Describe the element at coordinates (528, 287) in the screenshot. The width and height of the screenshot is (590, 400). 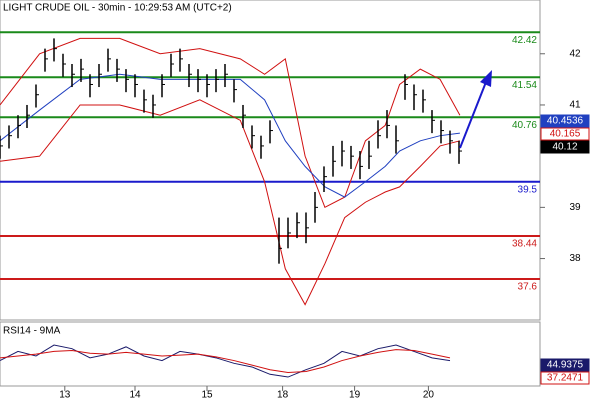
I see `level-label: 37.6` at that location.